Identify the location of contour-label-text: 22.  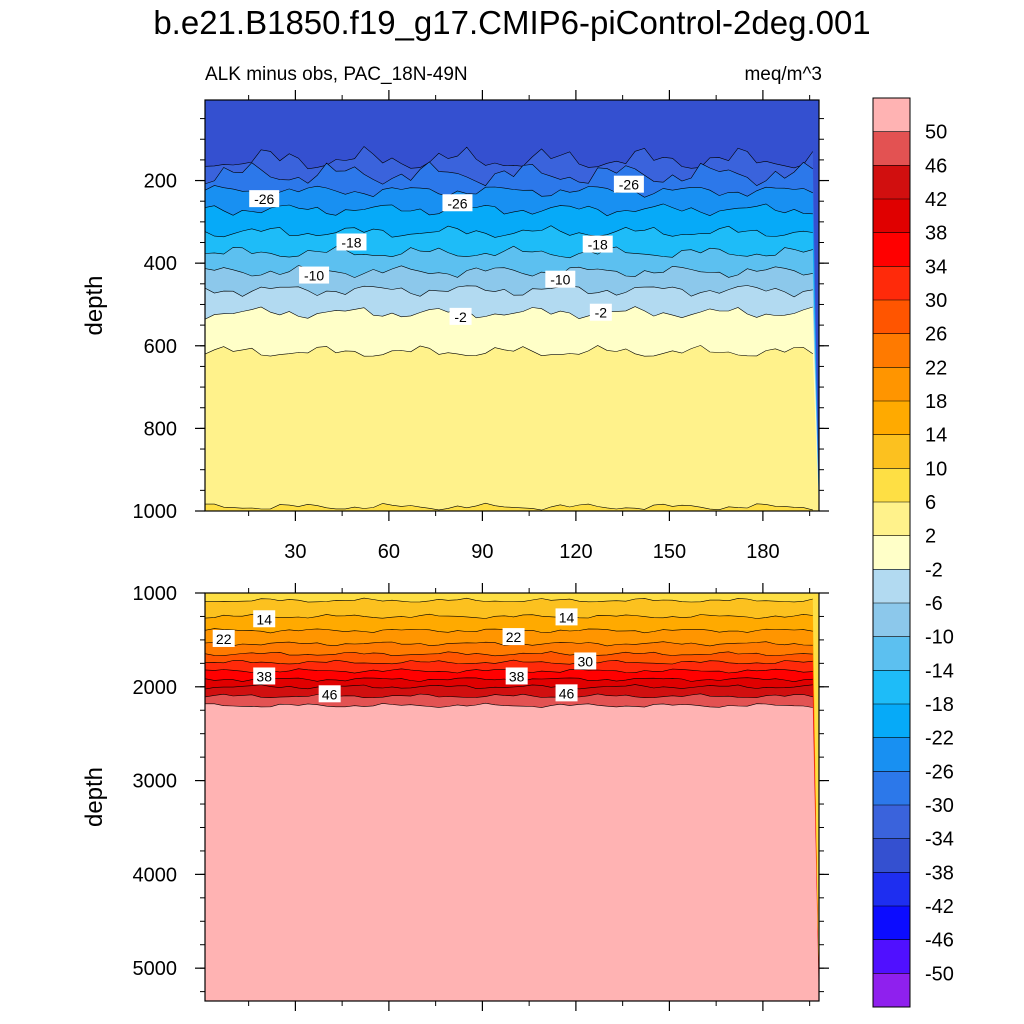
(514, 637).